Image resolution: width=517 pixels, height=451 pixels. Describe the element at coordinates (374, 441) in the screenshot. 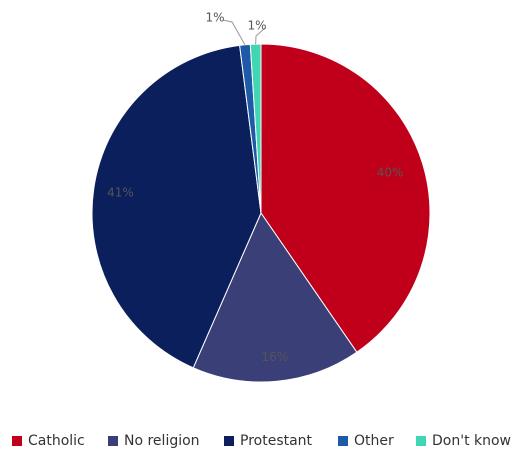

I see `legend-label-other: Other` at that location.